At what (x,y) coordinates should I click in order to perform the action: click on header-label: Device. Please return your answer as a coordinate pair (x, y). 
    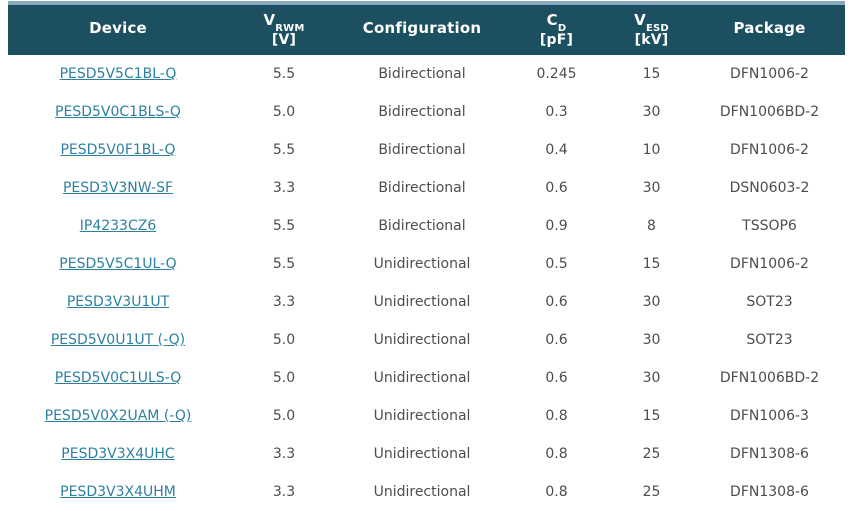
    Looking at the image, I should click on (118, 27).